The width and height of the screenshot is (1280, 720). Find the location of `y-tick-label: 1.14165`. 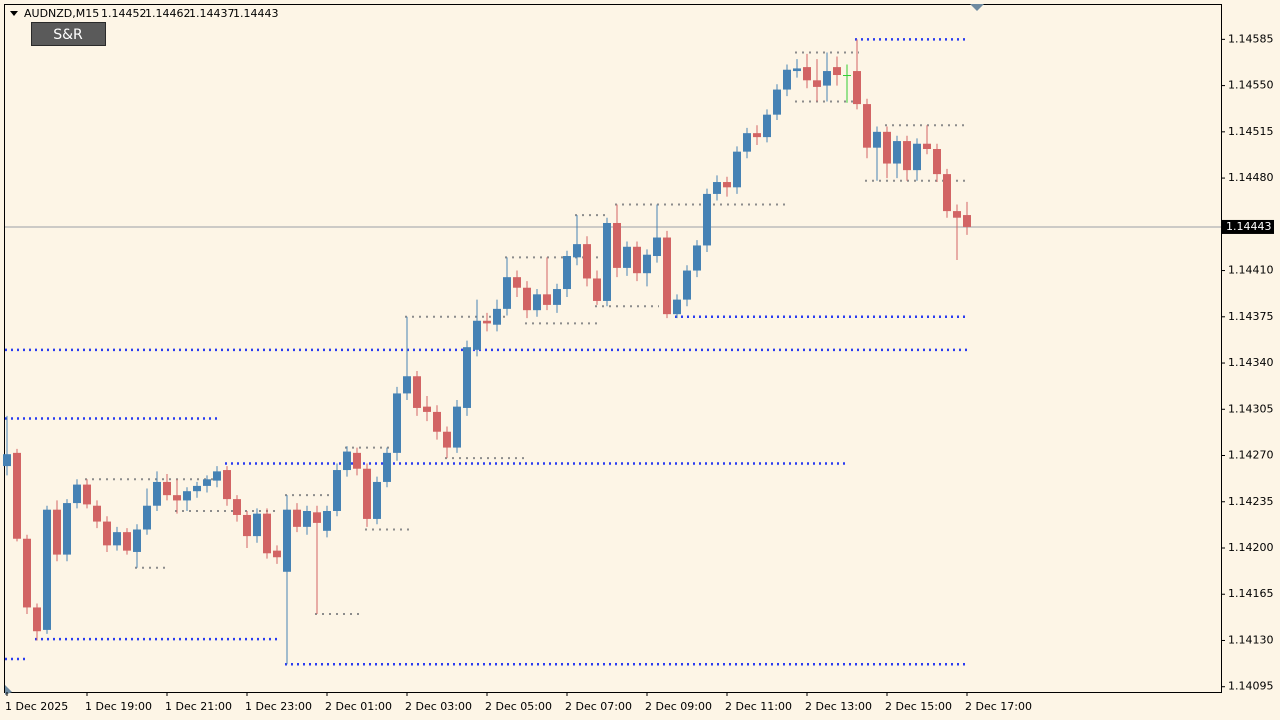

y-tick-label: 1.14165 is located at coordinates (1251, 593).